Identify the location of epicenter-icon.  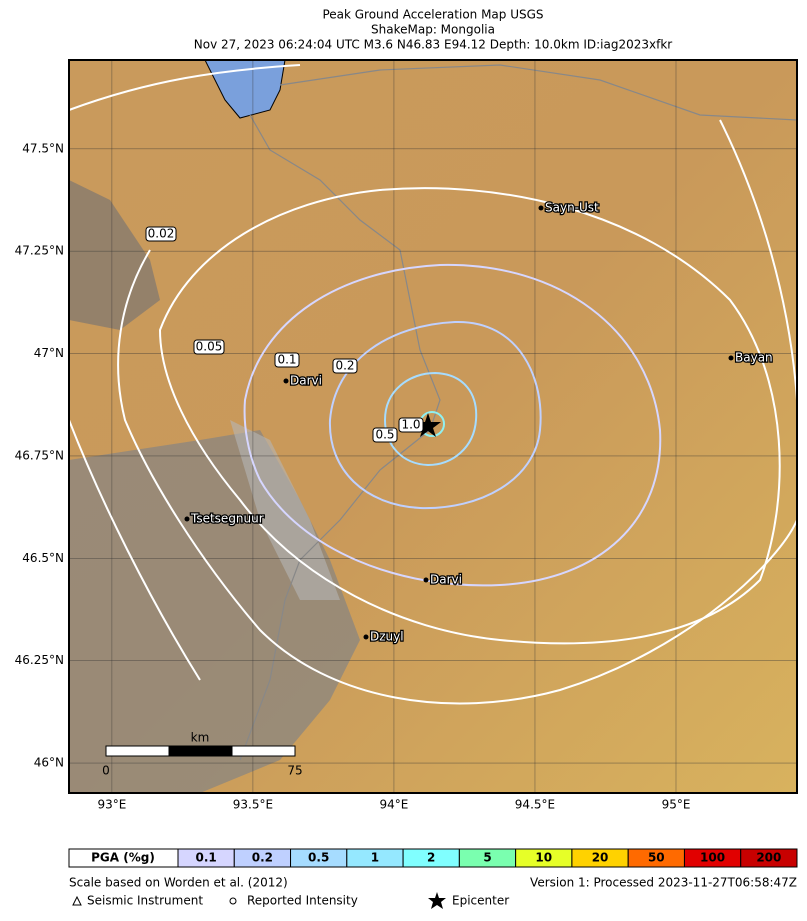
(437, 900).